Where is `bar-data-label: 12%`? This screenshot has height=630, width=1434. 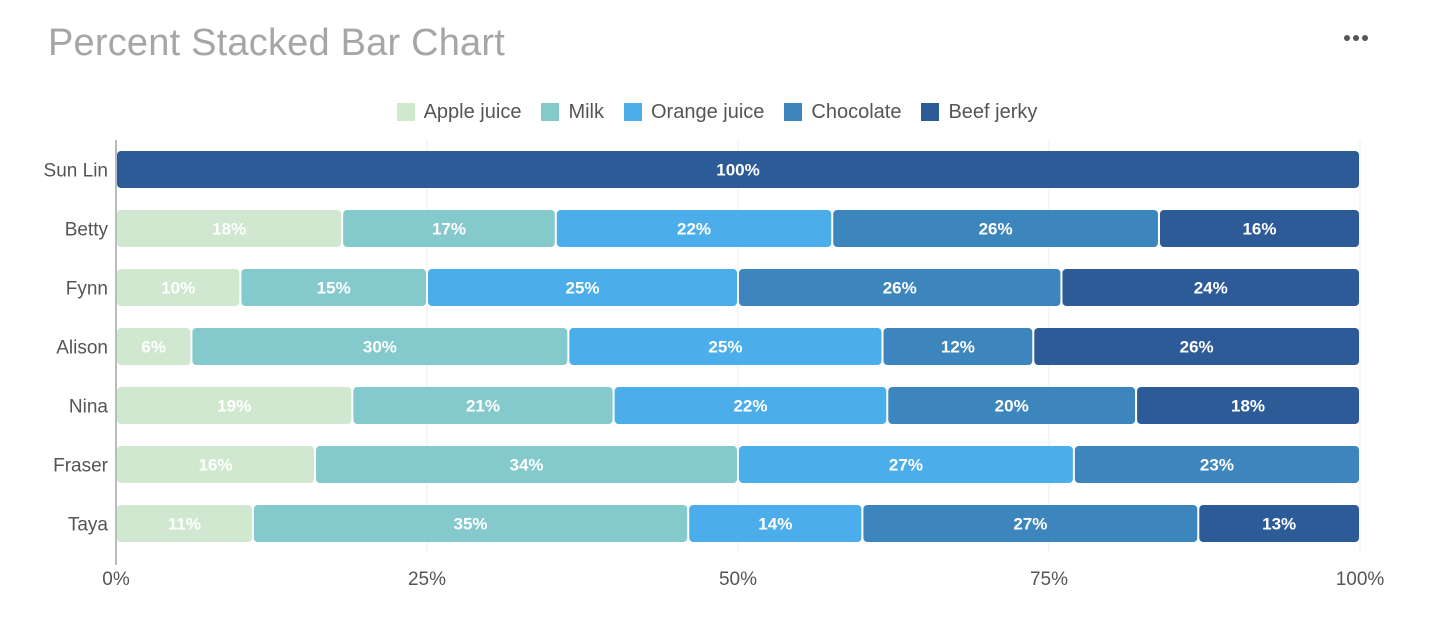
bar-data-label: 12% is located at coordinates (958, 347).